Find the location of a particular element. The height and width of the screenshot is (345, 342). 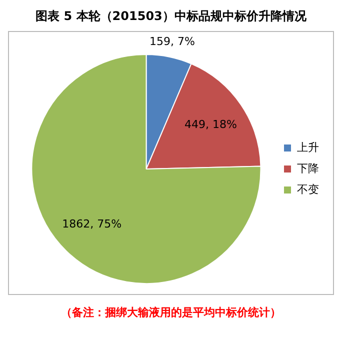

legend-label: 不变 is located at coordinates (308, 189).